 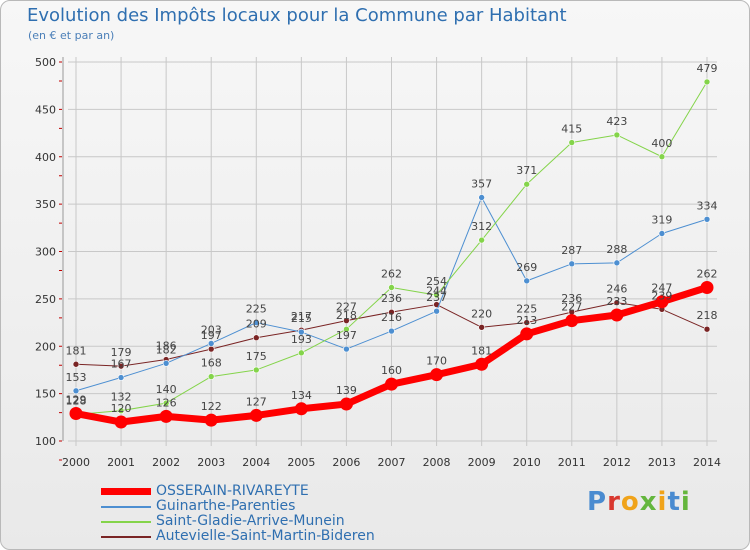 What do you see at coordinates (639, 502) in the screenshot?
I see `proxiti-logo: Proxiti` at bounding box center [639, 502].